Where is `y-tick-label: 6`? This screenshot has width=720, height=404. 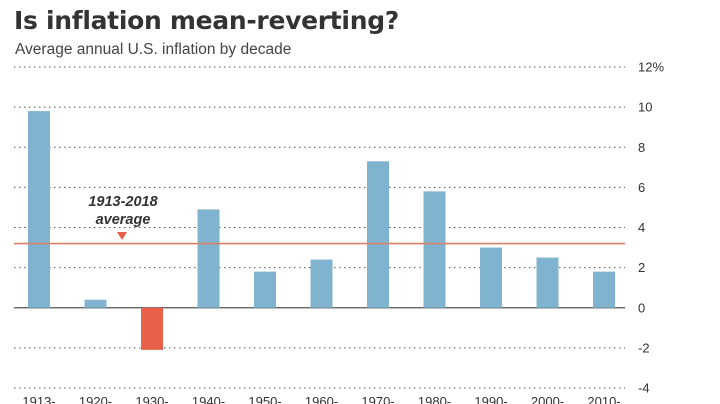
y-tick-label: 6 is located at coordinates (641, 187).